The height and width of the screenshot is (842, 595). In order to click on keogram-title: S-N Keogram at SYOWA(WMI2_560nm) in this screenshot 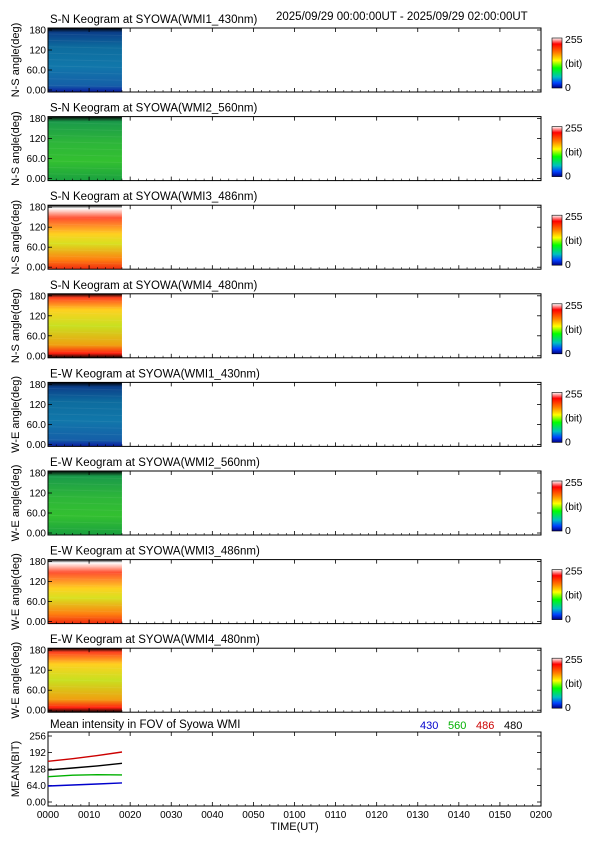, I will do `click(153, 109)`.